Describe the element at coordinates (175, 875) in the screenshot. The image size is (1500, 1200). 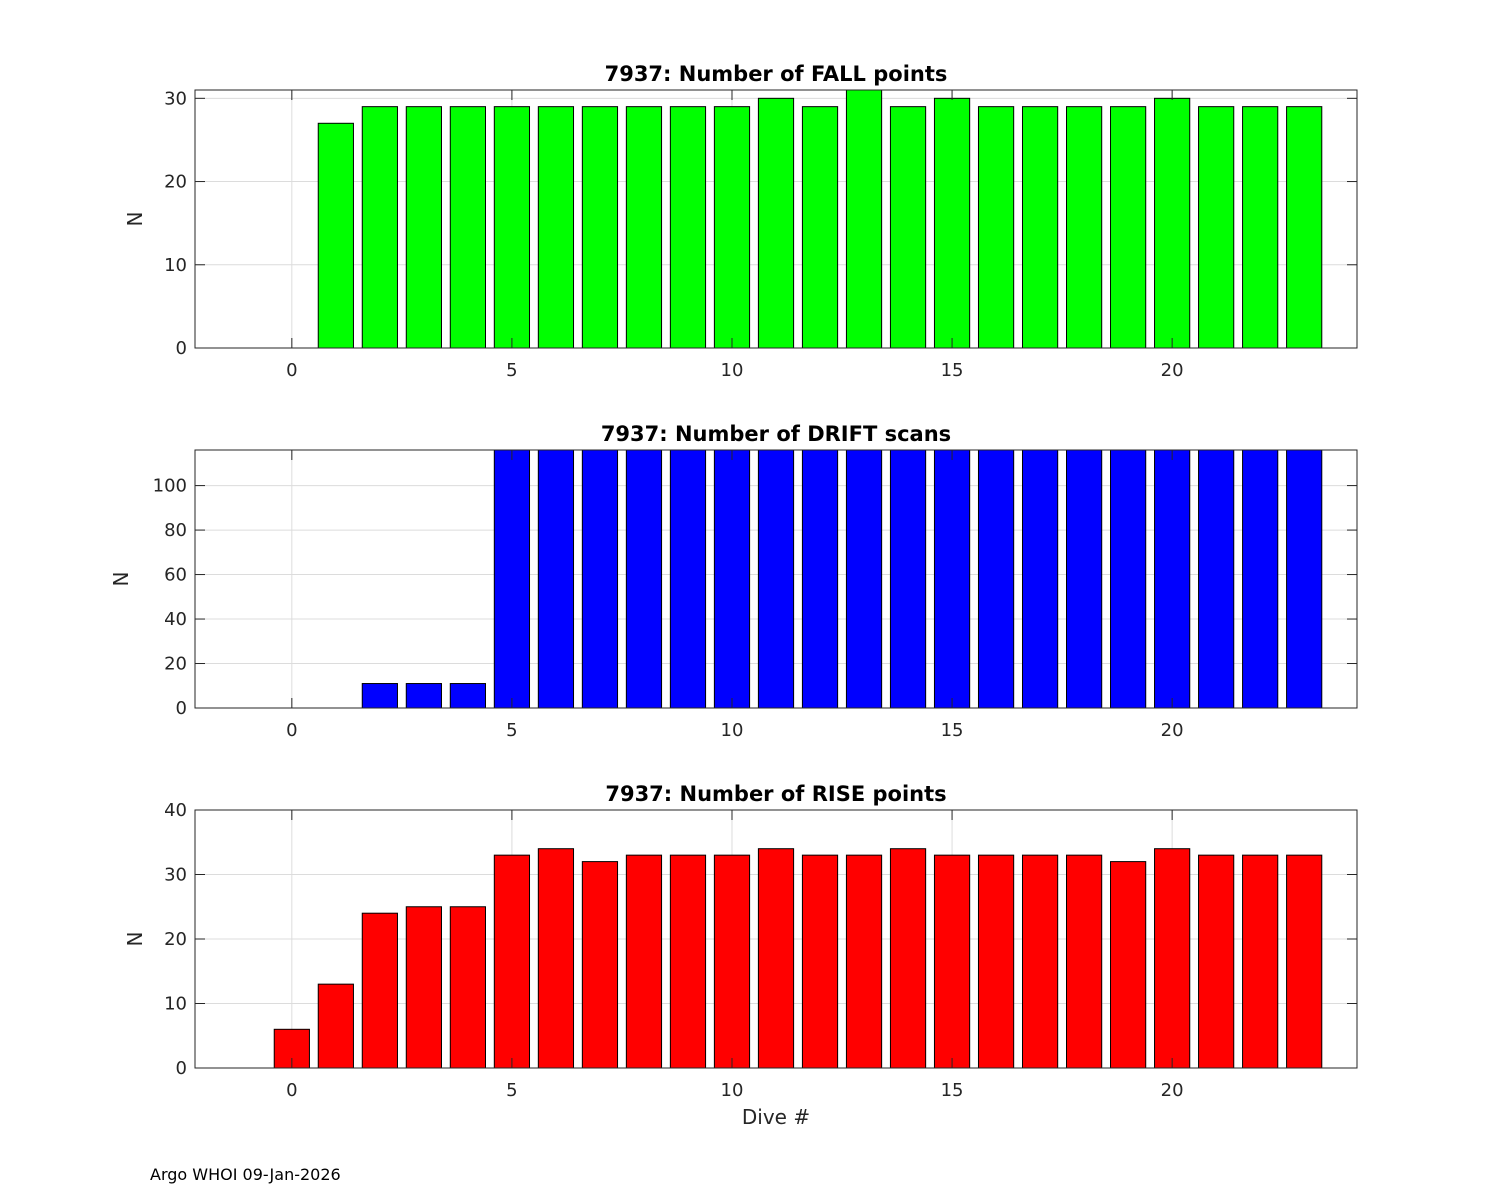
I see `rise-y-tick-label: 30` at that location.